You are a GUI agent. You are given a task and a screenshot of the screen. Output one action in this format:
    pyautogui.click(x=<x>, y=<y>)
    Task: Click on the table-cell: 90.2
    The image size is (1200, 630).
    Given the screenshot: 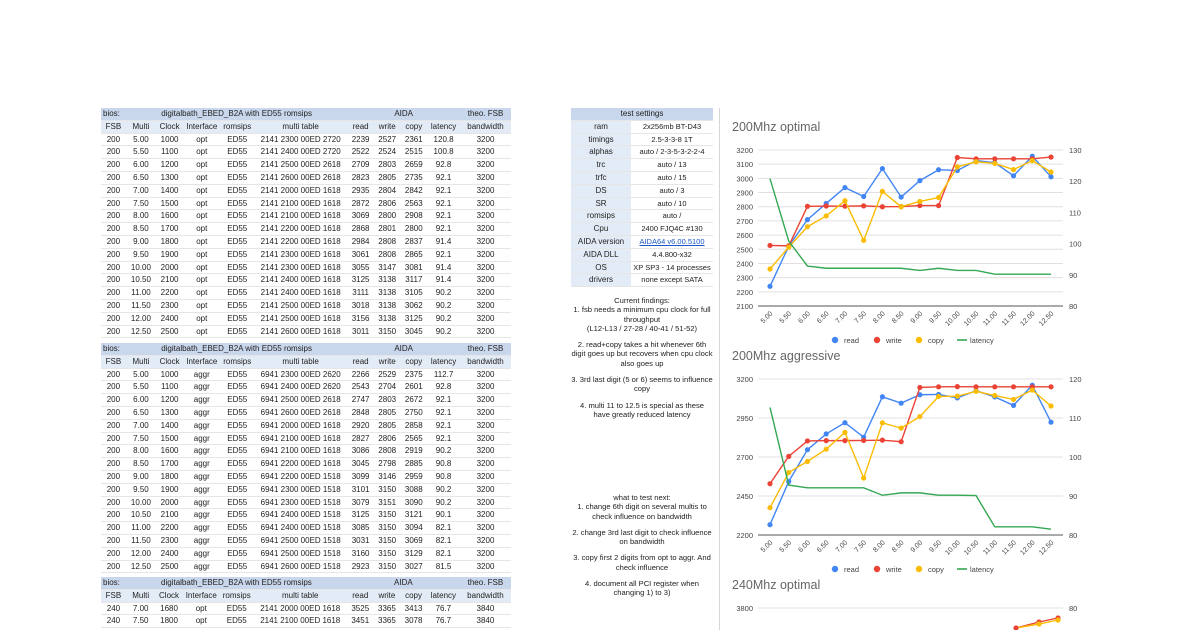 What is the action you would take?
    pyautogui.click(x=444, y=306)
    